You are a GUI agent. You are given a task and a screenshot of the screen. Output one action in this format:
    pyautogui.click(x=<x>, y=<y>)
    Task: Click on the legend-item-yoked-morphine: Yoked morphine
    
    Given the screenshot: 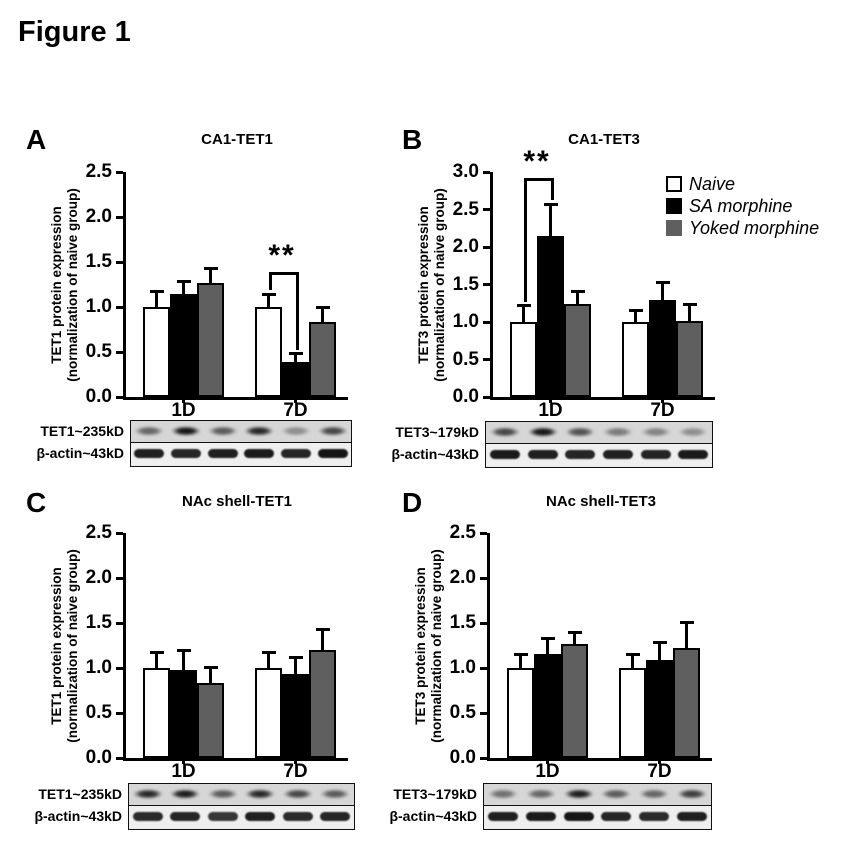 What is the action you would take?
    pyautogui.click(x=742, y=228)
    